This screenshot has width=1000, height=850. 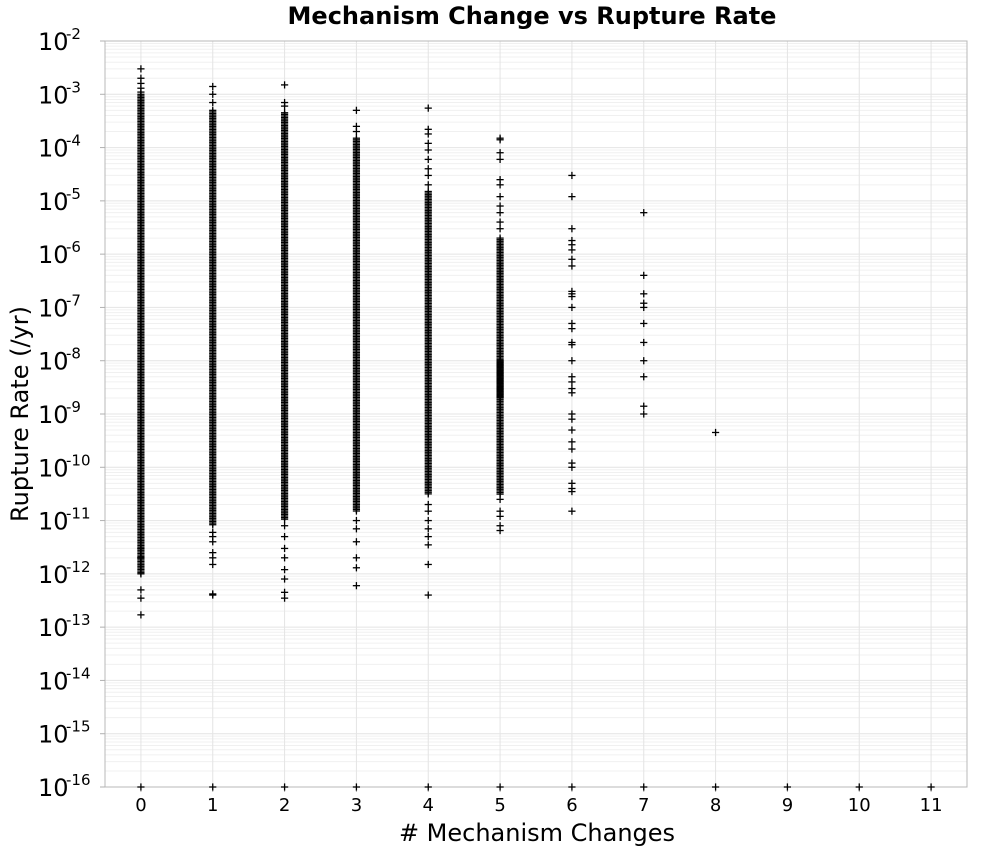 What do you see at coordinates (931, 805) in the screenshot?
I see `x-tick-label: 11` at bounding box center [931, 805].